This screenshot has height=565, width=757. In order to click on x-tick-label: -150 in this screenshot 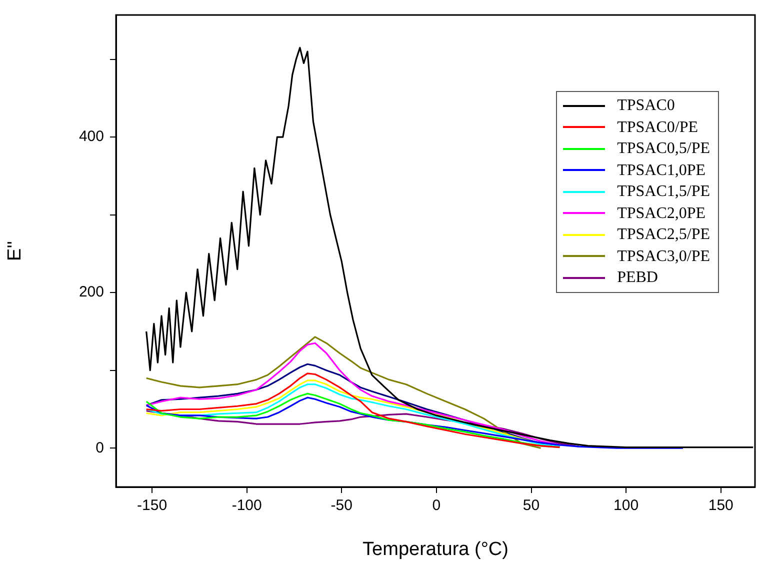, I will do `click(152, 505)`.